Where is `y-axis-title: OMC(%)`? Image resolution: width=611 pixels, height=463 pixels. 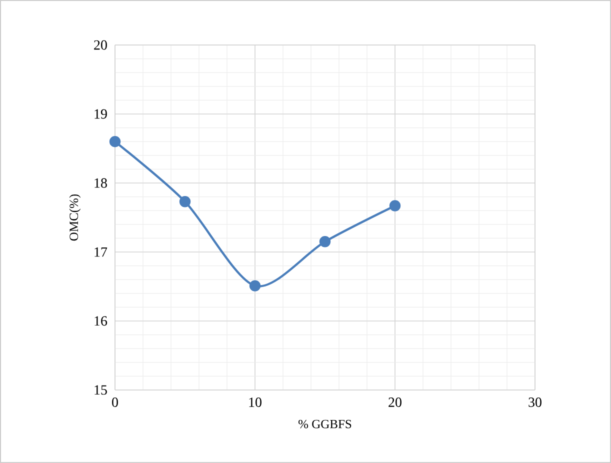 y-axis-title: OMC(%) is located at coordinates (75, 217).